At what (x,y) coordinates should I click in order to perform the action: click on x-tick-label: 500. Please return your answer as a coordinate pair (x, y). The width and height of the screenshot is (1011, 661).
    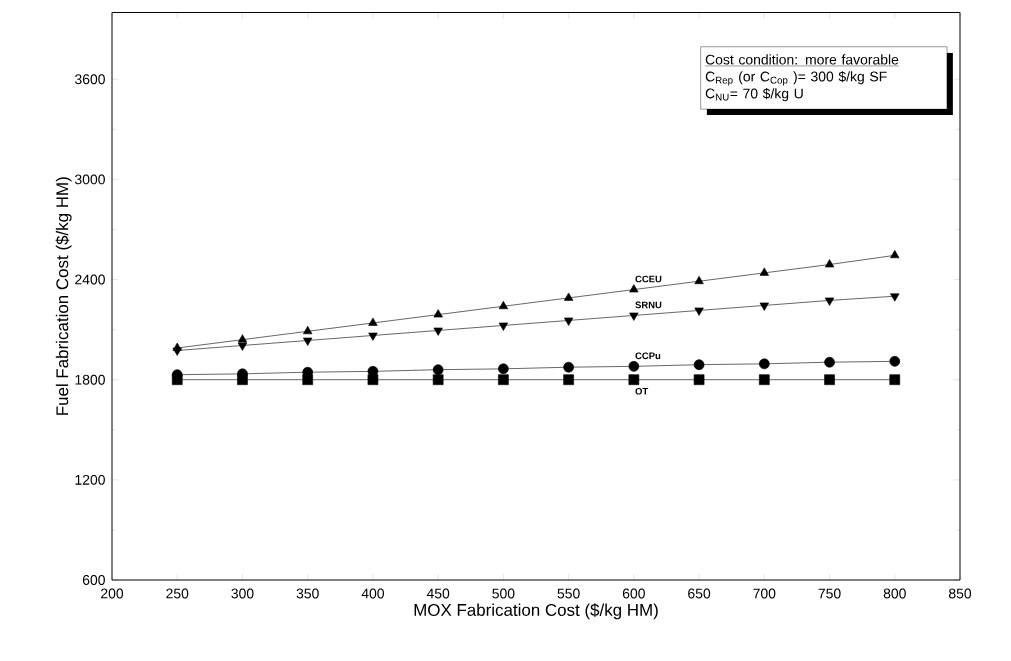
    Looking at the image, I should click on (503, 593).